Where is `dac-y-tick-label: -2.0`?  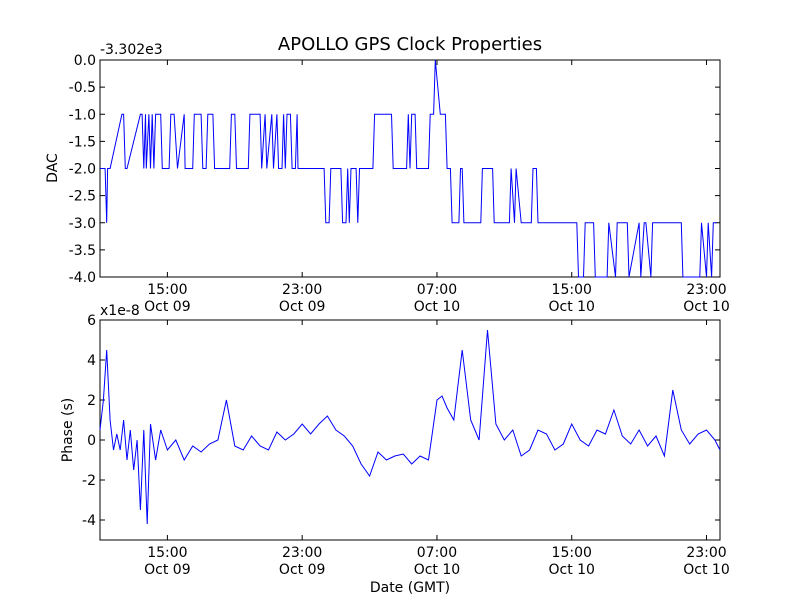 dac-y-tick-label: -2.0 is located at coordinates (82, 170).